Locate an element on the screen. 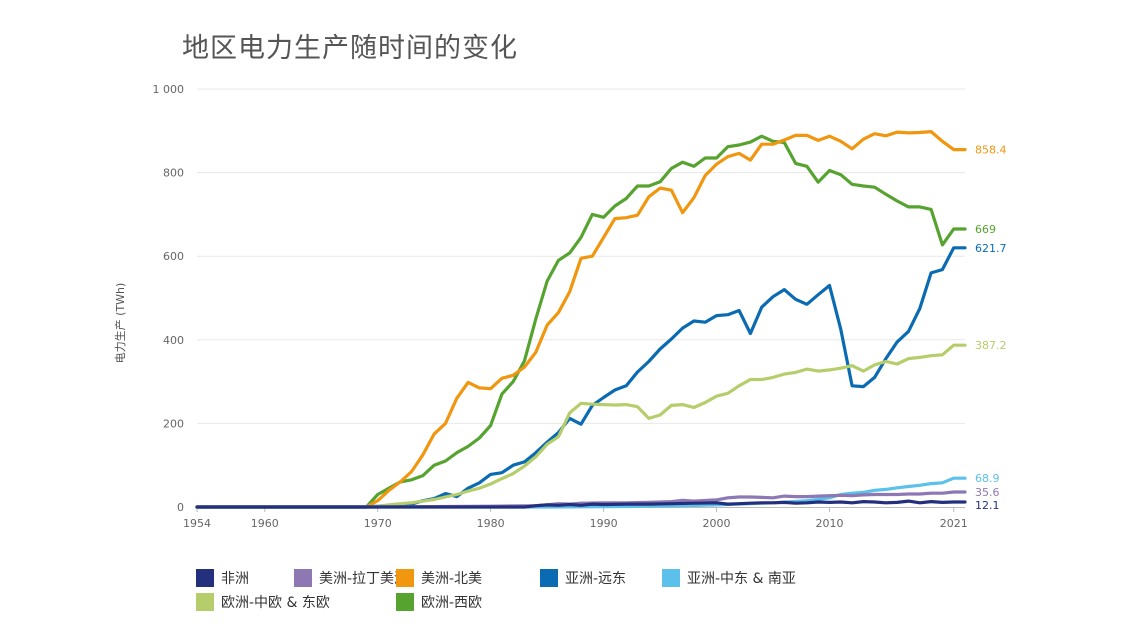 The height and width of the screenshot is (640, 1140). series-end-label: 858.4 is located at coordinates (991, 150).